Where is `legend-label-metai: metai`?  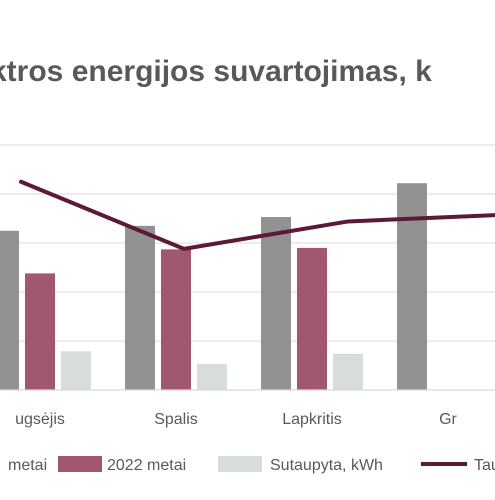 legend-label-metai: metai is located at coordinates (27, 465).